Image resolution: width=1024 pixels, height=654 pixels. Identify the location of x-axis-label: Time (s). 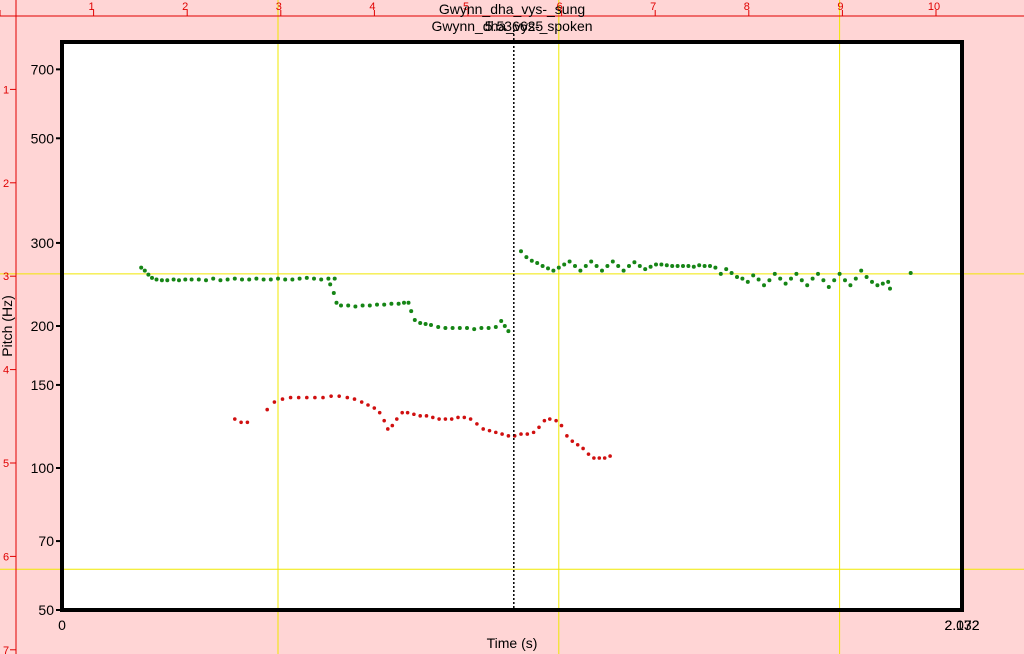
(512, 643).